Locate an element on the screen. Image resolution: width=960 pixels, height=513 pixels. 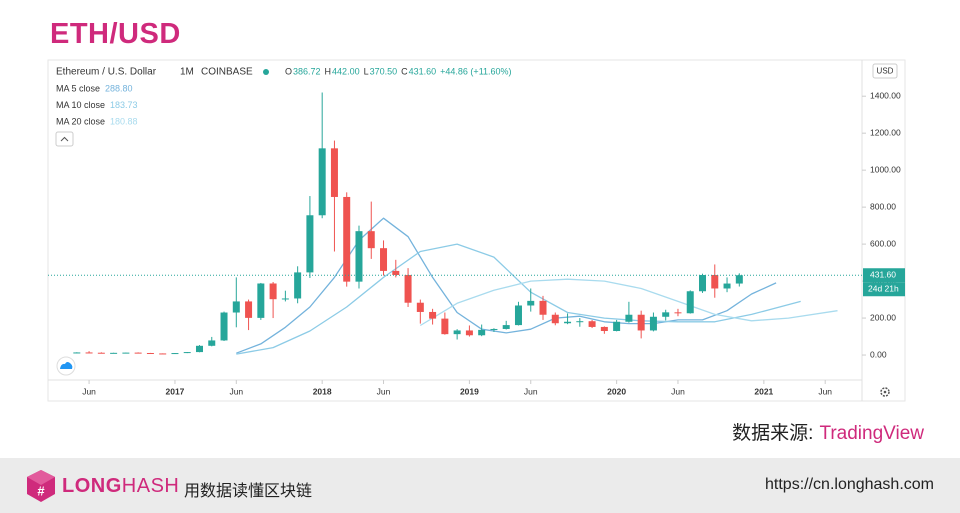
last-price-label: 431.60 is located at coordinates (883, 274).